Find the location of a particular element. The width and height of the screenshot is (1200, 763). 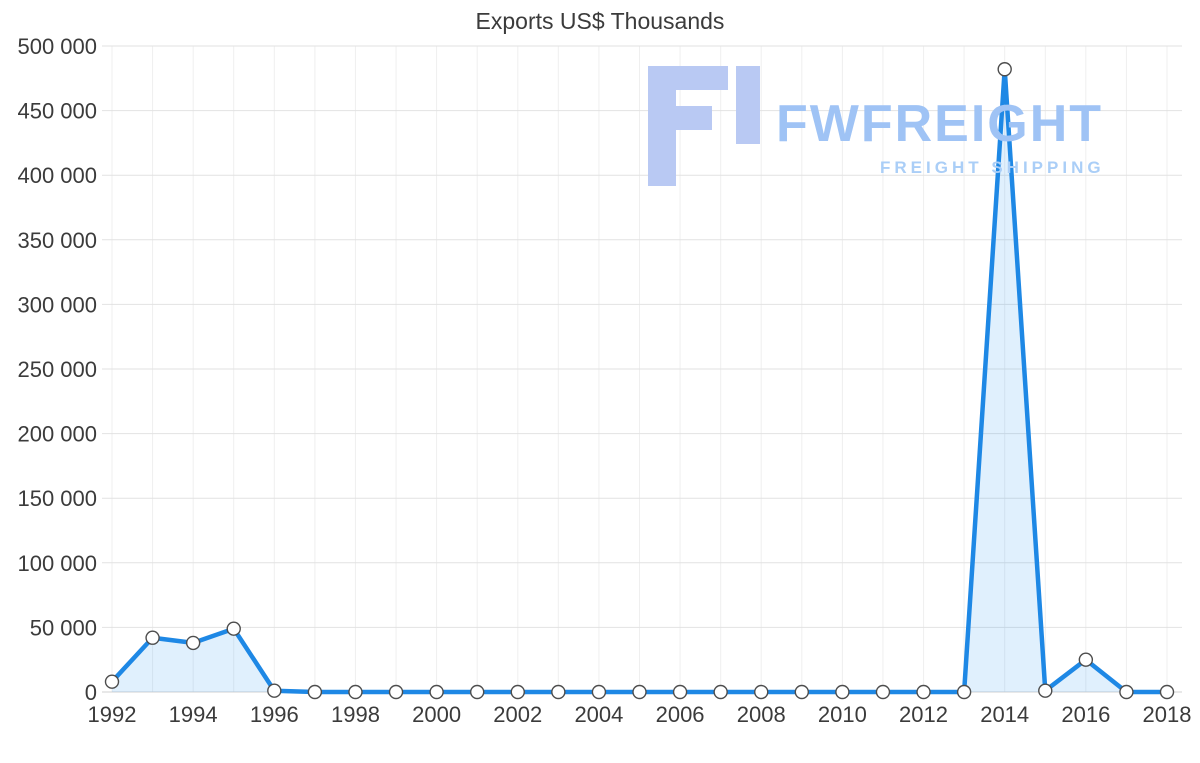

x-axis-tick-label: 2000 is located at coordinates (436, 714).